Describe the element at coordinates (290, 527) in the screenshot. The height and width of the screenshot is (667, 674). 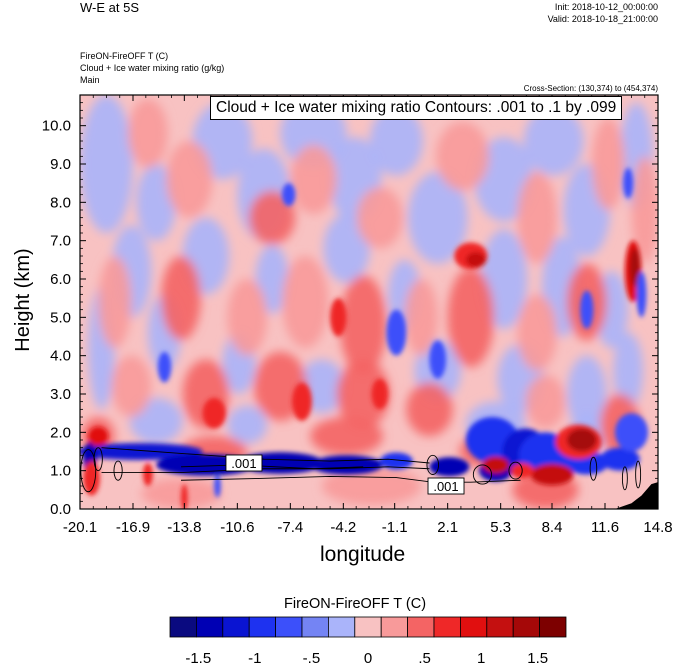
I see `x-tick-label: -7.4` at that location.